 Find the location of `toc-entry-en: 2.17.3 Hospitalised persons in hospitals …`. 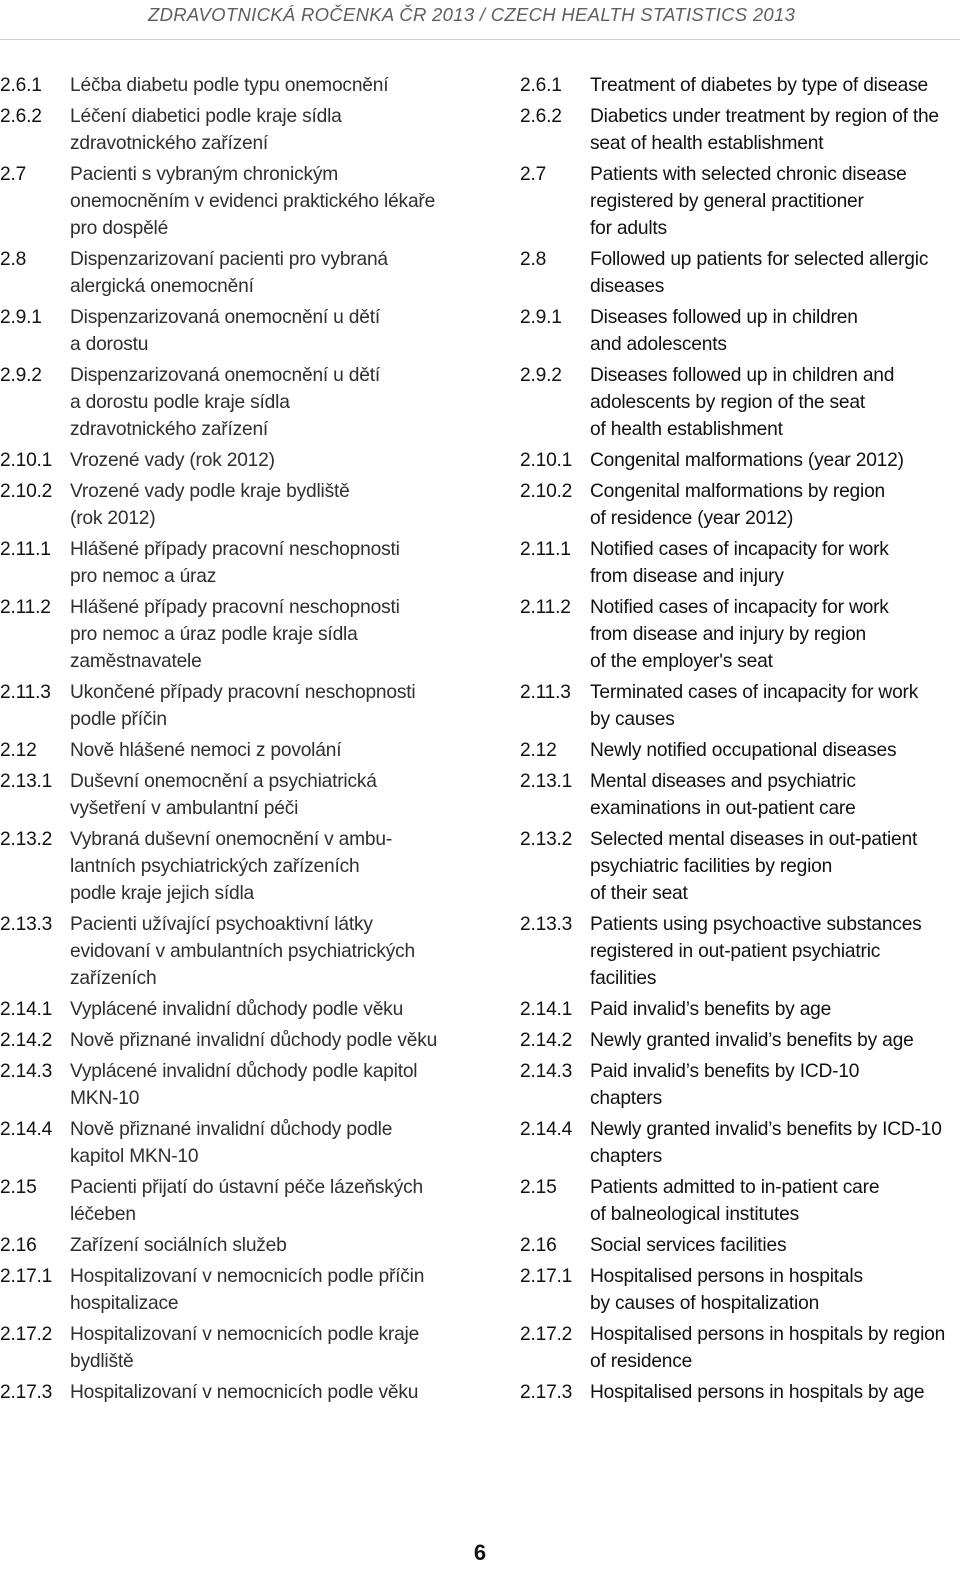

toc-entry-en: 2.17.3 Hospitalised persons in hospitals … is located at coordinates (740, 1392).